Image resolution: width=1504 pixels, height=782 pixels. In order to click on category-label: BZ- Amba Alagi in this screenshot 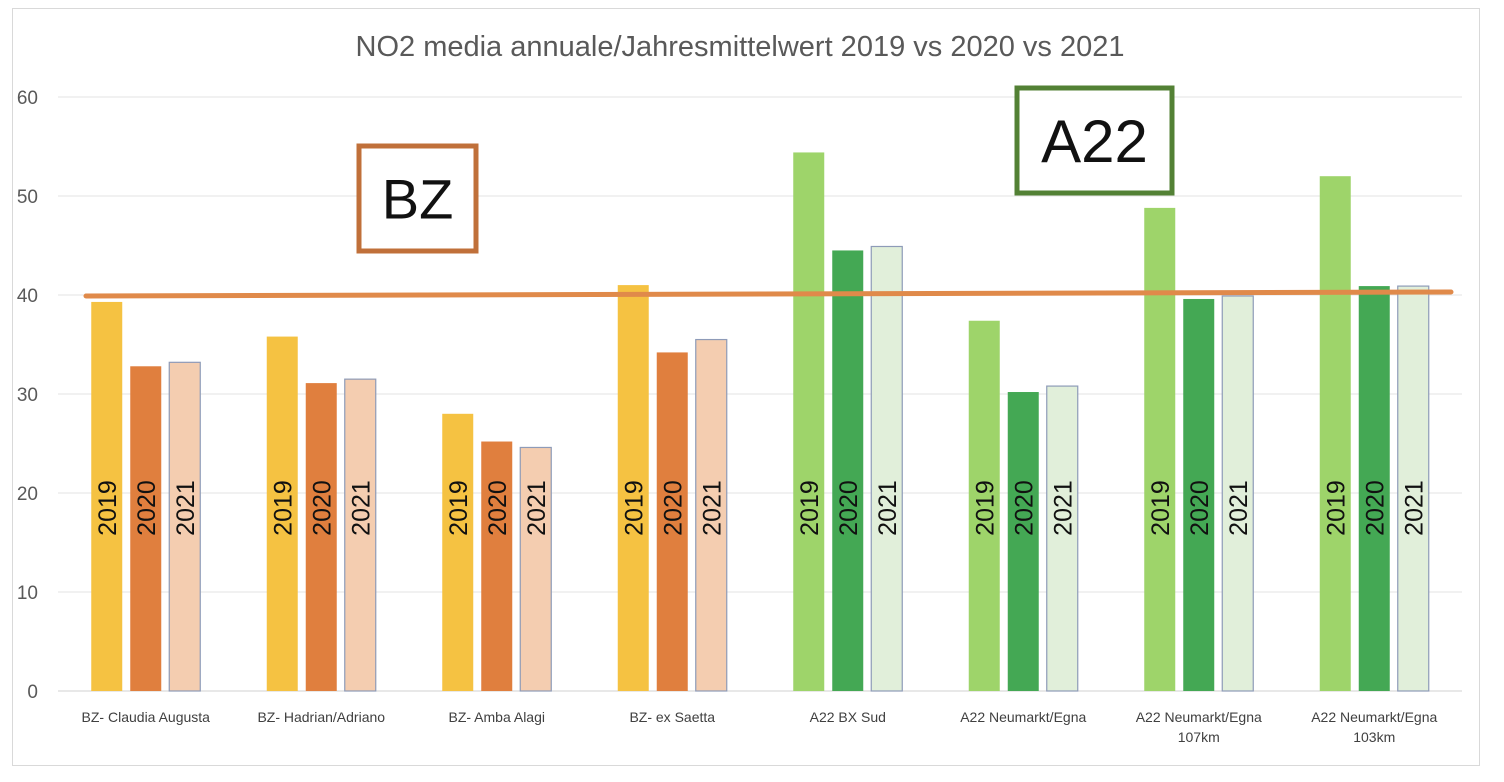, I will do `click(497, 717)`.